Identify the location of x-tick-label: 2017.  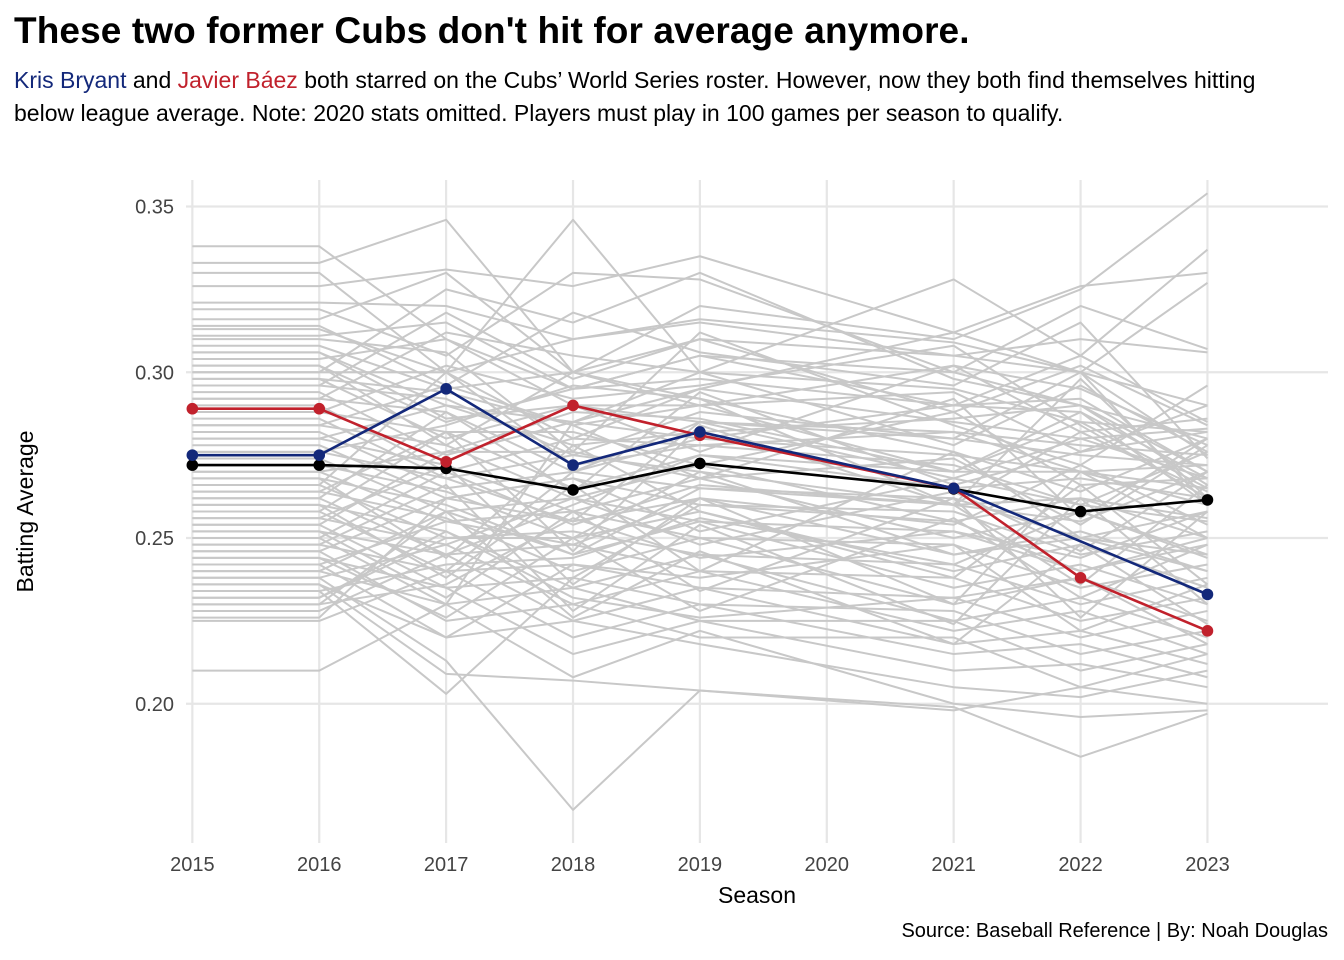
(446, 865).